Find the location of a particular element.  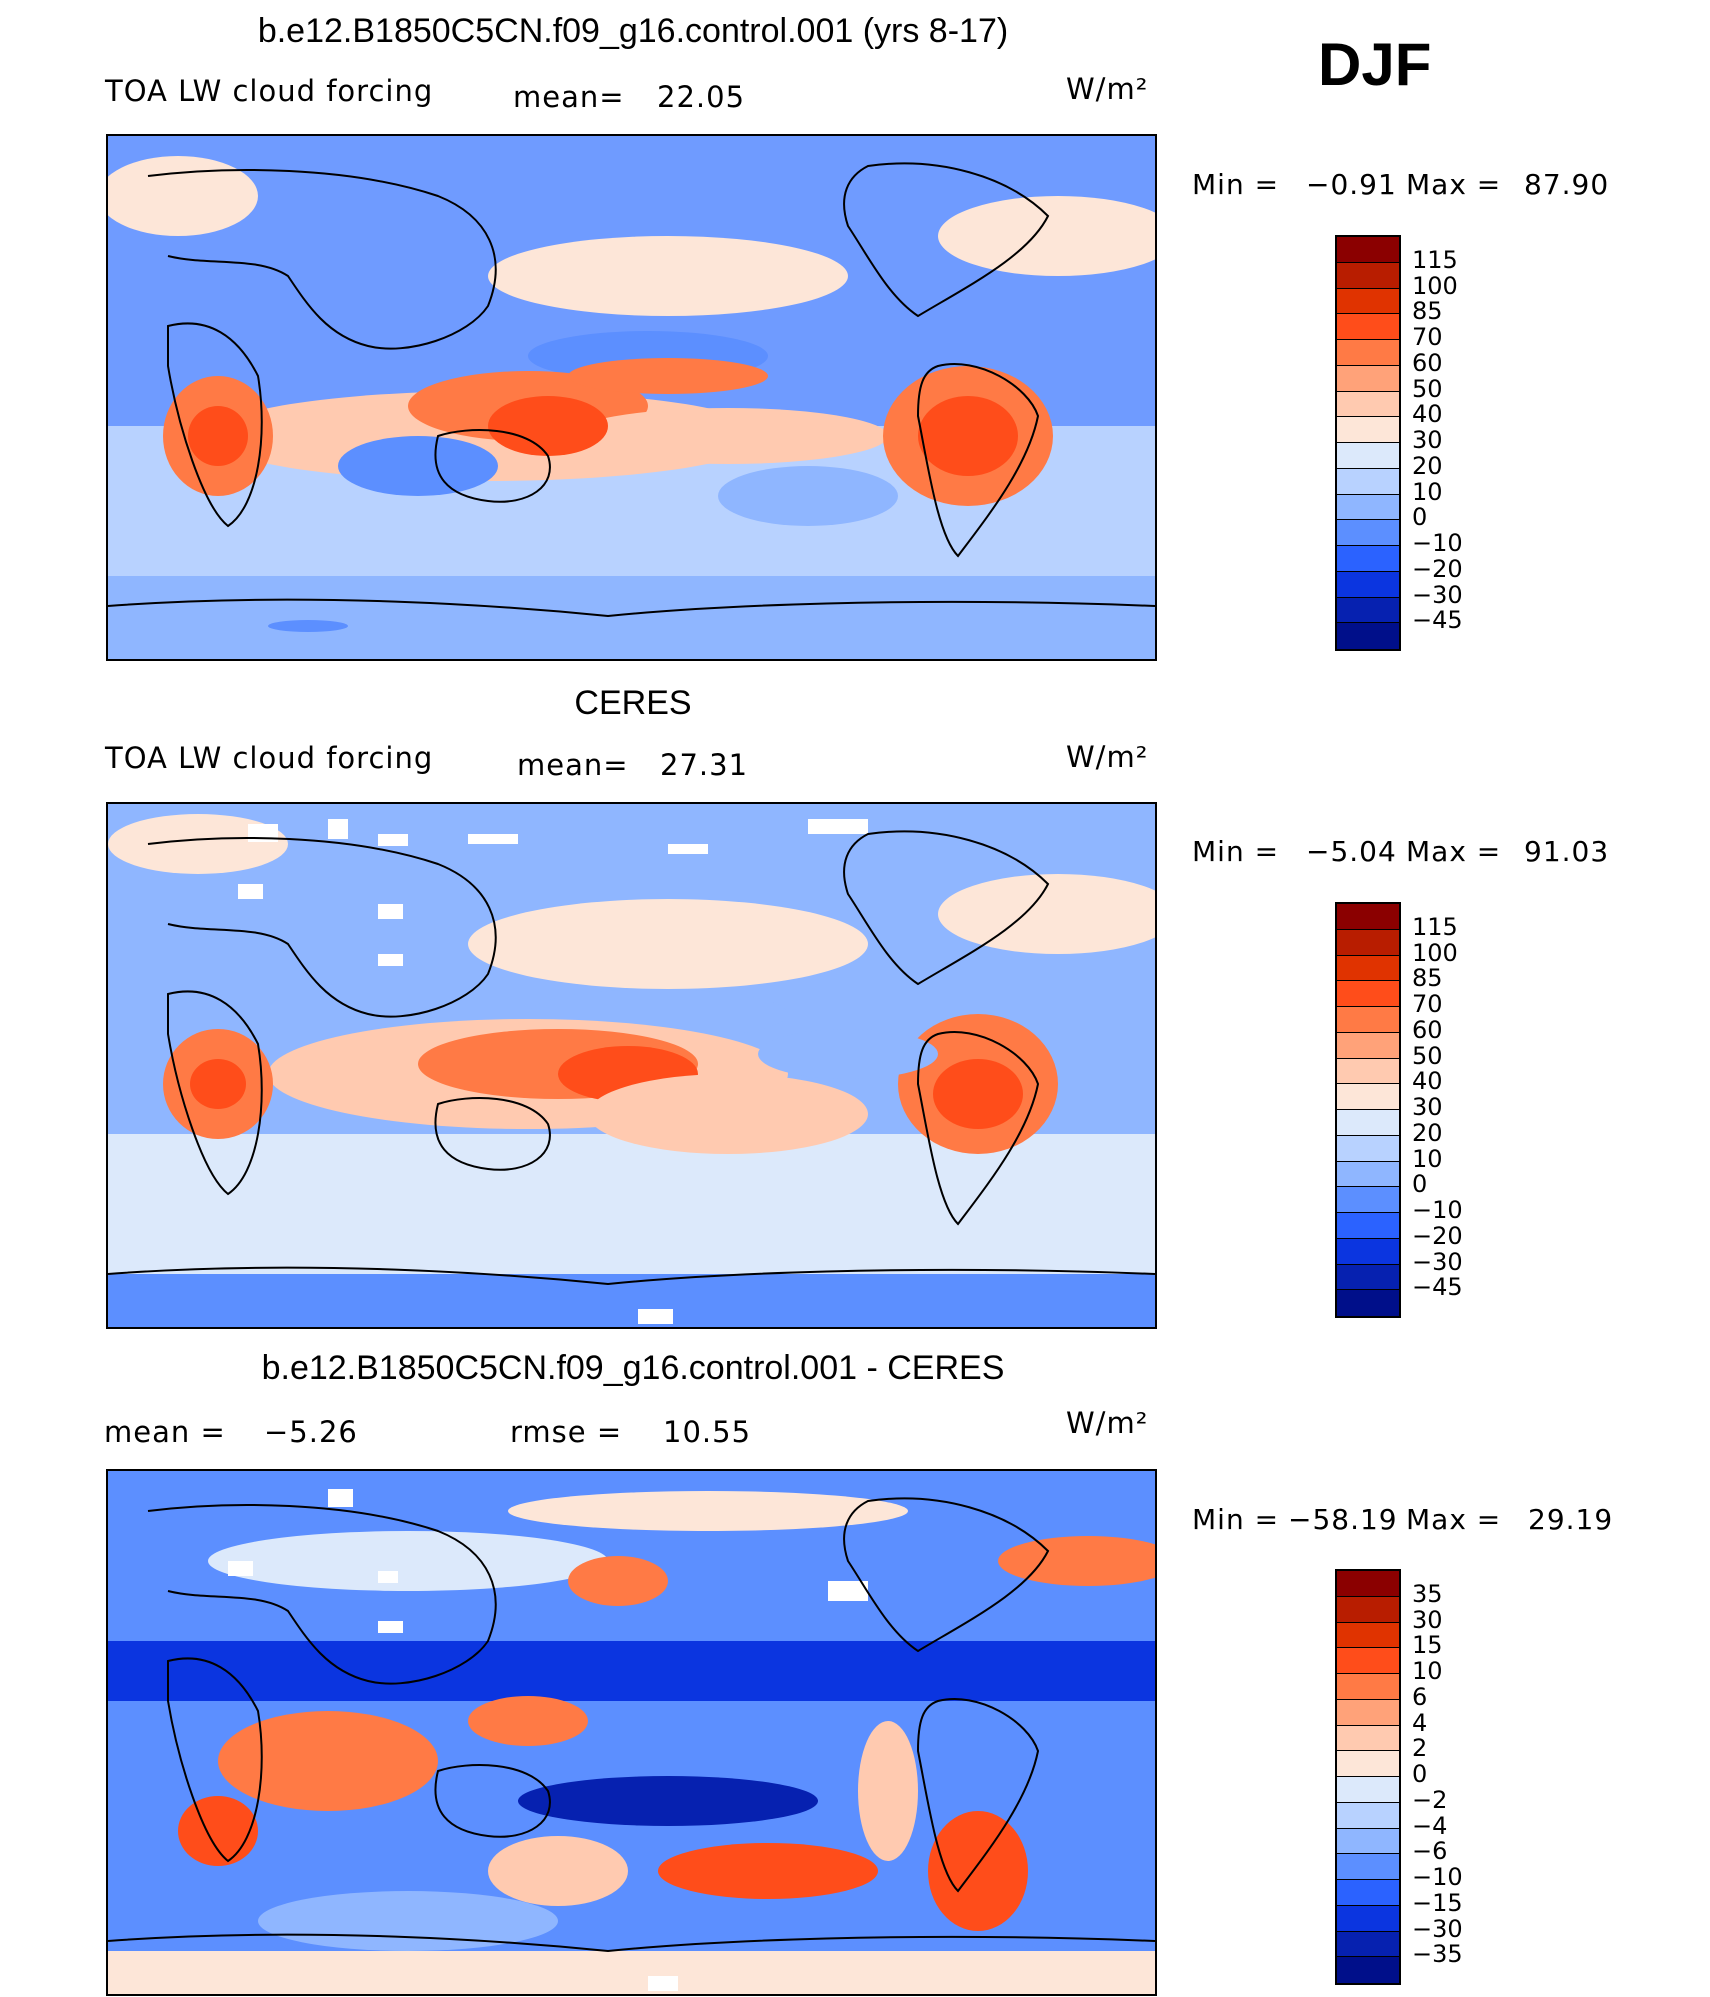

panel-3-max-value: 29.19 is located at coordinates (1571, 1519).